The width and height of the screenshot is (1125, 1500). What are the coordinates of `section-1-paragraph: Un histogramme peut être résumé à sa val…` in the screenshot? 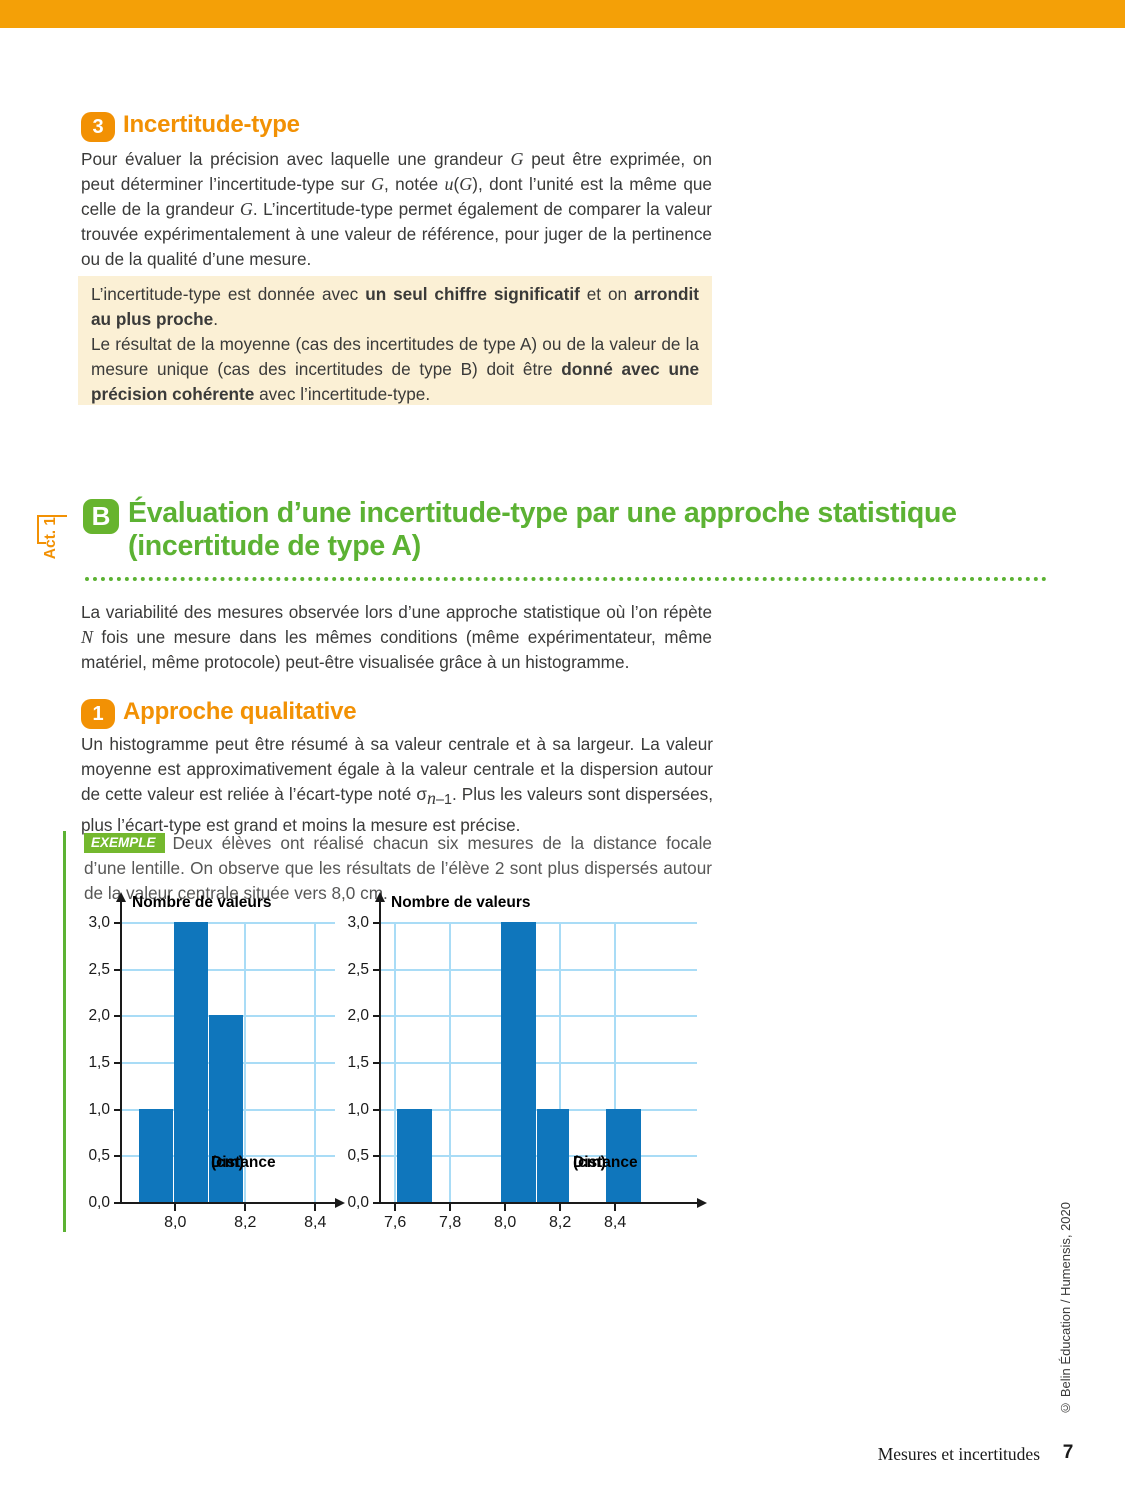 It's located at (397, 785).